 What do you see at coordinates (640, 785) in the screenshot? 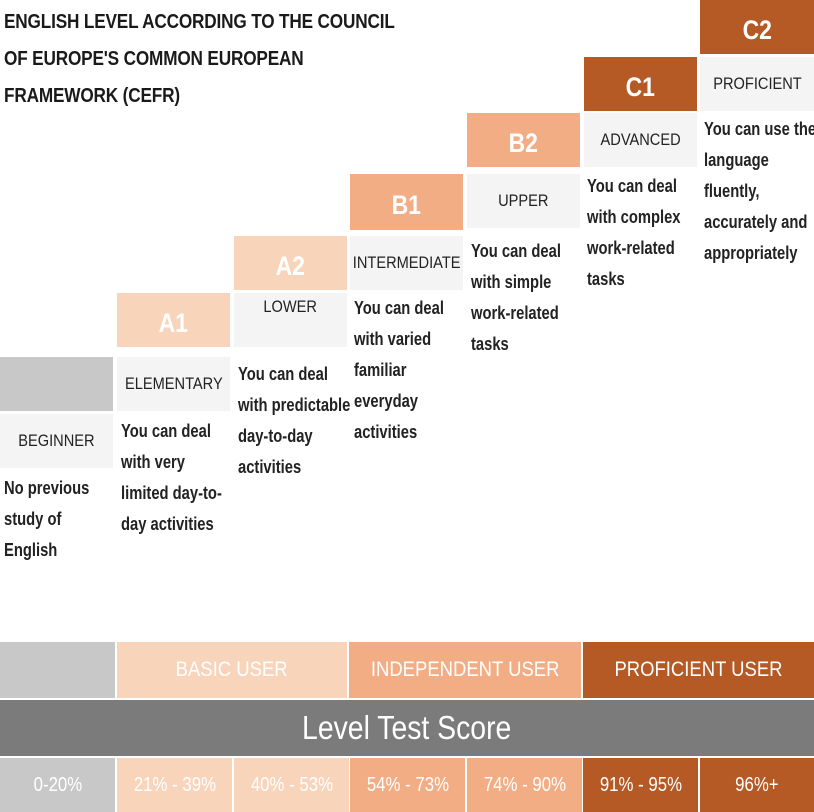
I see `score-cell-c1: 91% - 95%` at bounding box center [640, 785].